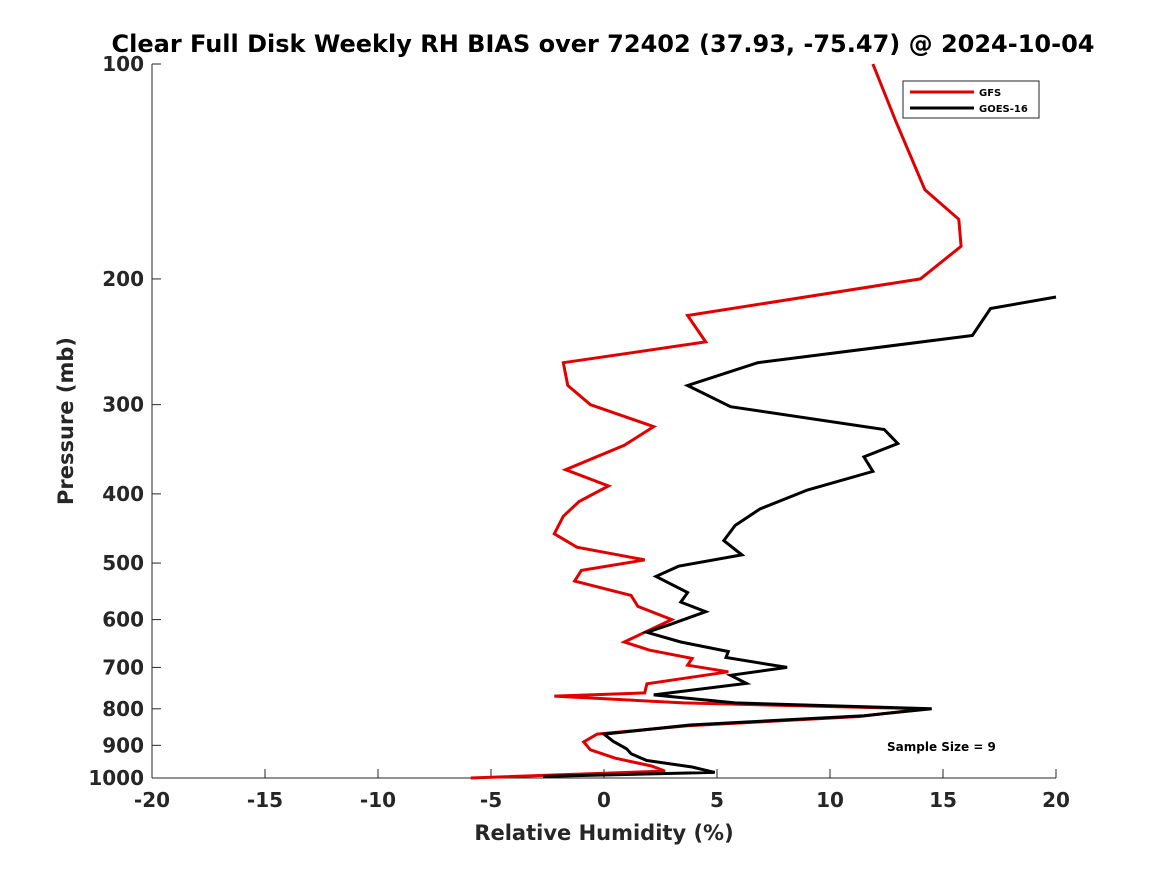  What do you see at coordinates (123, 279) in the screenshot?
I see `y-tick-label: 200` at bounding box center [123, 279].